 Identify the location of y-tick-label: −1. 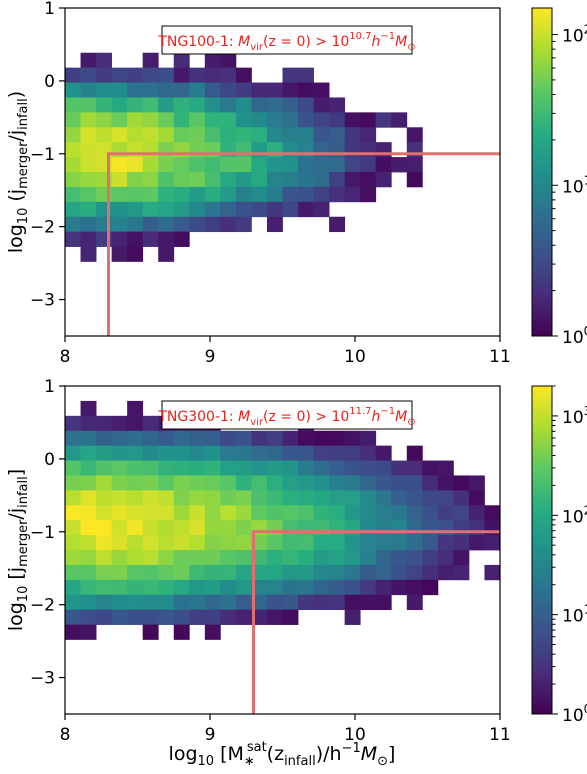
(42, 155).